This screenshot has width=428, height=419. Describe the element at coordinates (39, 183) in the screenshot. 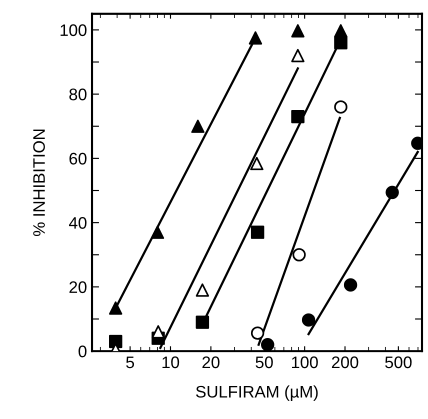

I see `y-axis-title: % INHIBITION` at that location.